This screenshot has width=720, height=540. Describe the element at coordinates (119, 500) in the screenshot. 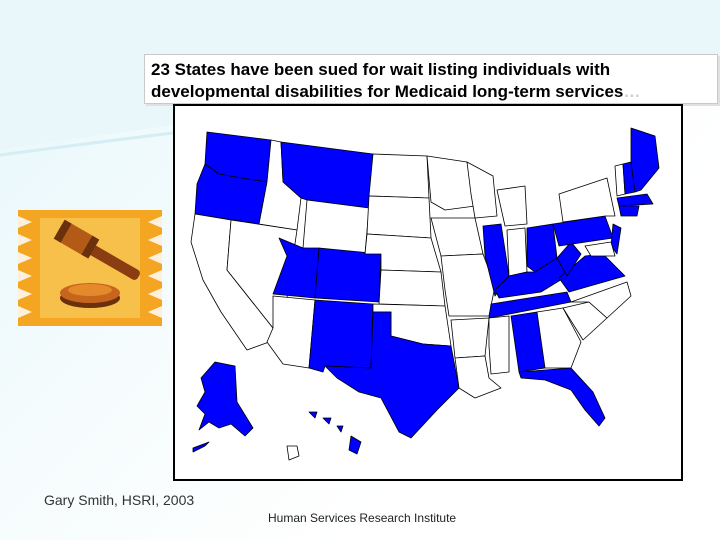

I see `footer-author: Gary Smith, HSRI, 2003` at that location.